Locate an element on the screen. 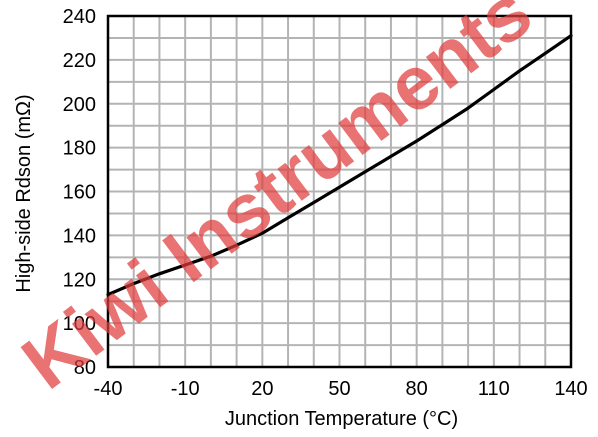 The width and height of the screenshot is (598, 437). y-axis-tick-labels: 80 100 120 140 160 180 200 220 240 is located at coordinates (79, 192).